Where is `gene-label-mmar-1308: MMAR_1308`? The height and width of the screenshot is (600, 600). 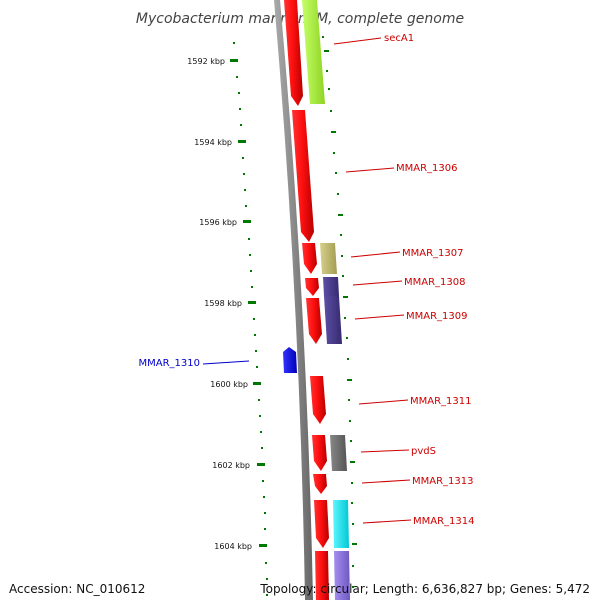 gene-label-mmar-1308: MMAR_1308 is located at coordinates (435, 282).